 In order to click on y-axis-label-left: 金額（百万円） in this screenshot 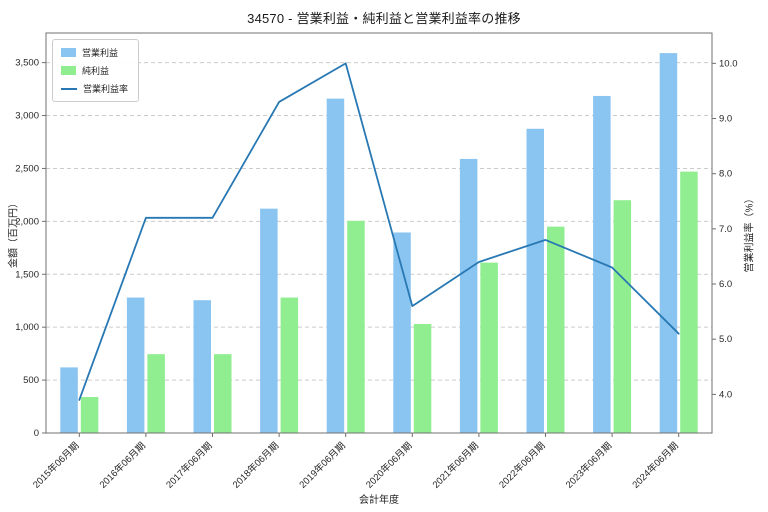, I will do `click(14, 233)`.